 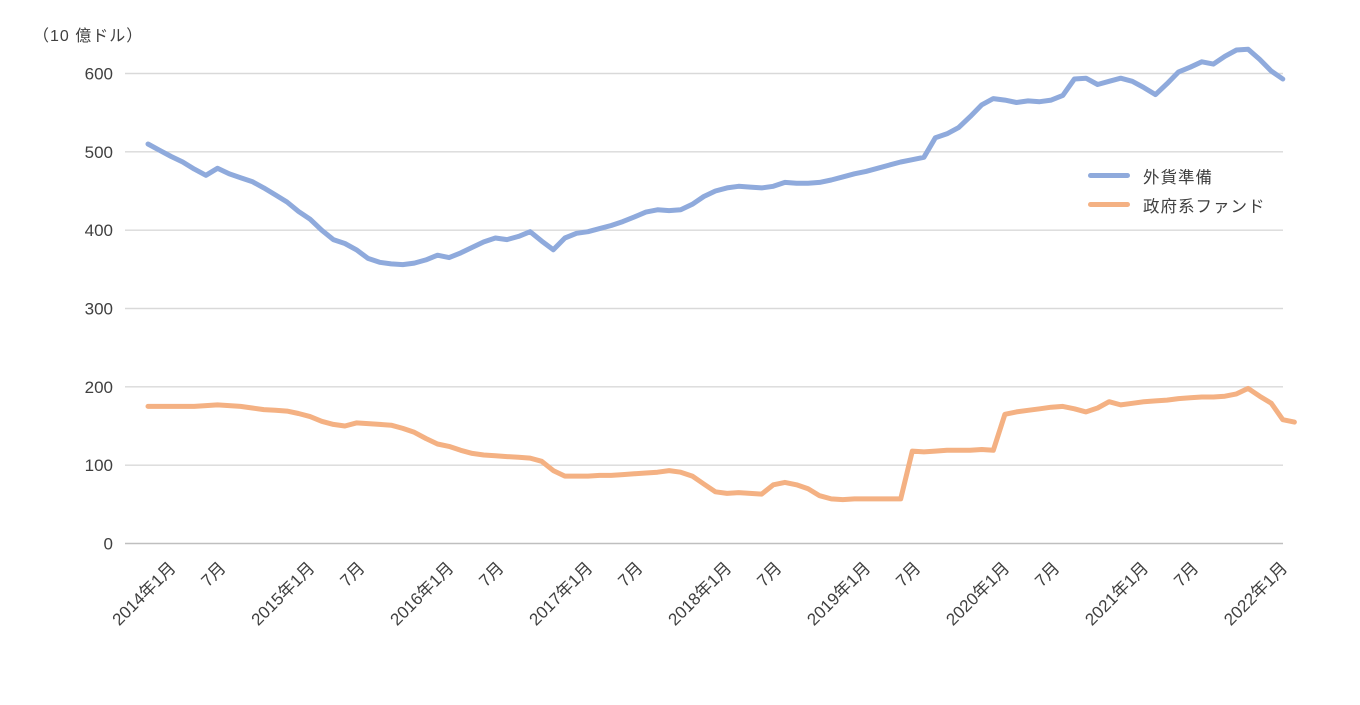 I want to click on x-tick-label: 2021年1月, so click(x=1116, y=593).